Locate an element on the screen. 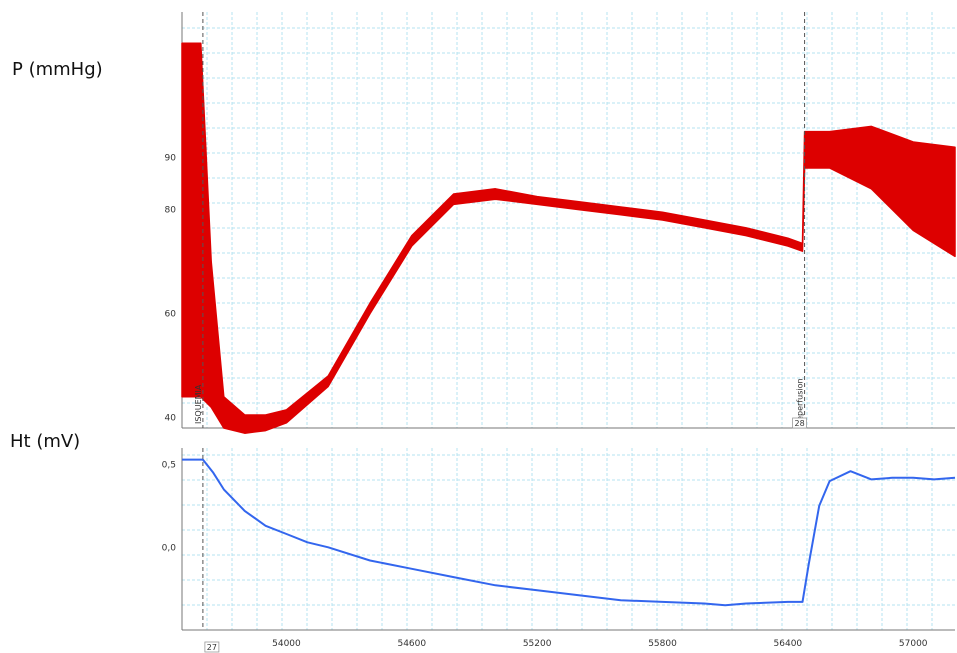 The height and width of the screenshot is (653, 957). y-tick-label: 0,5 is located at coordinates (169, 466).